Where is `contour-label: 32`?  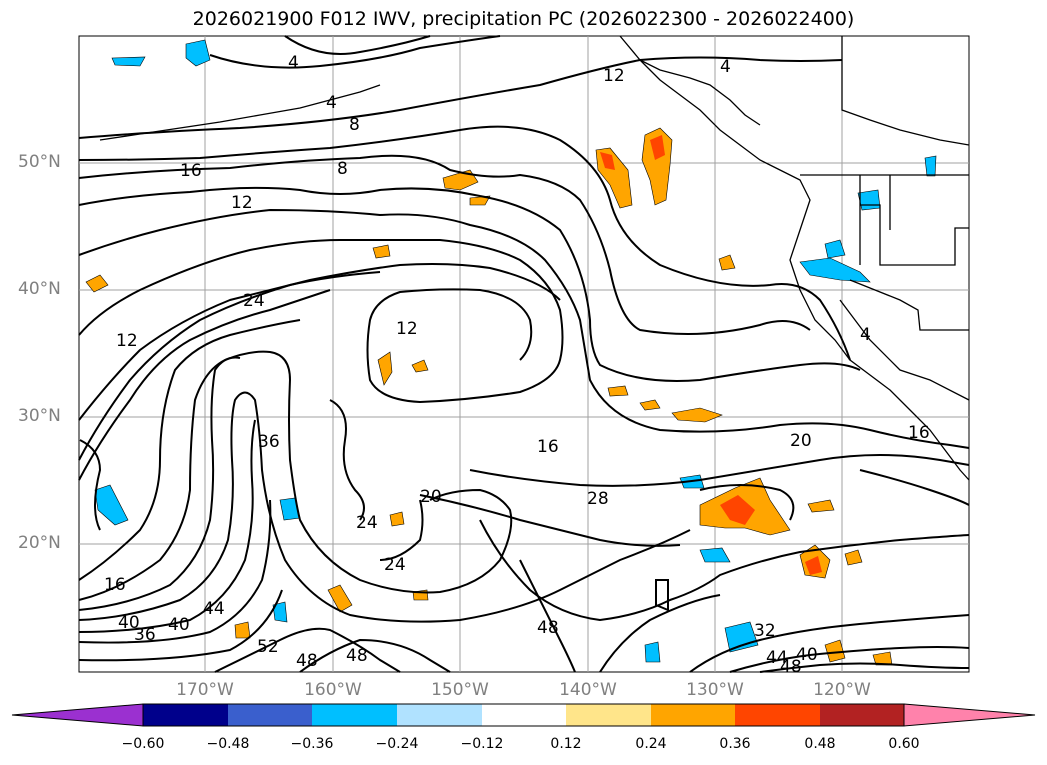 contour-label: 32 is located at coordinates (765, 631).